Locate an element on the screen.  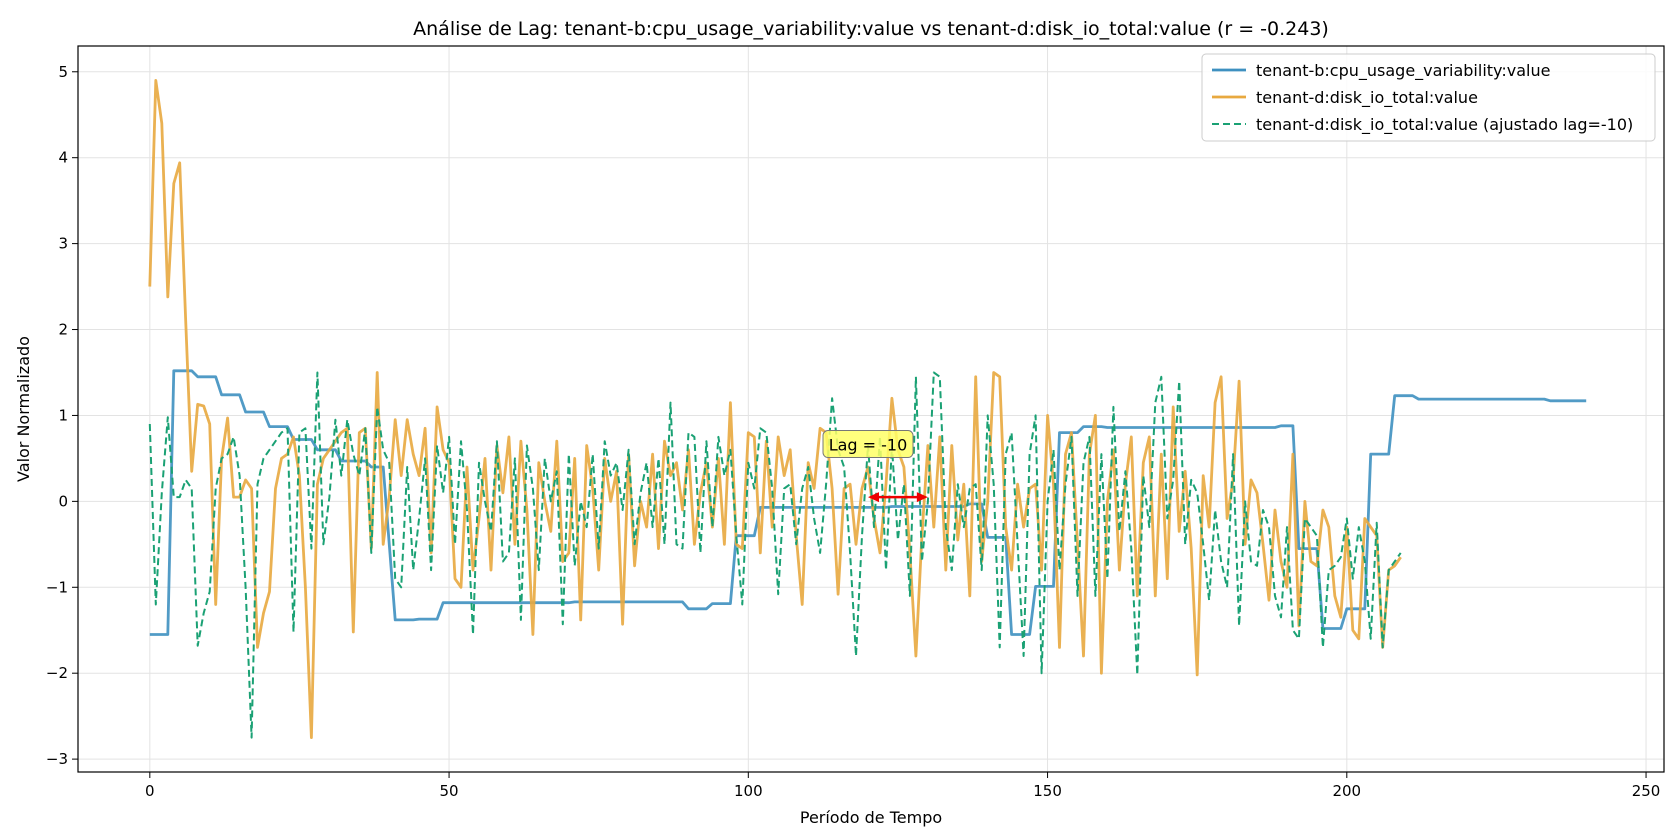
legend-entry-disk-io: tenant-d:disk_io_total:value is located at coordinates (1345, 98).